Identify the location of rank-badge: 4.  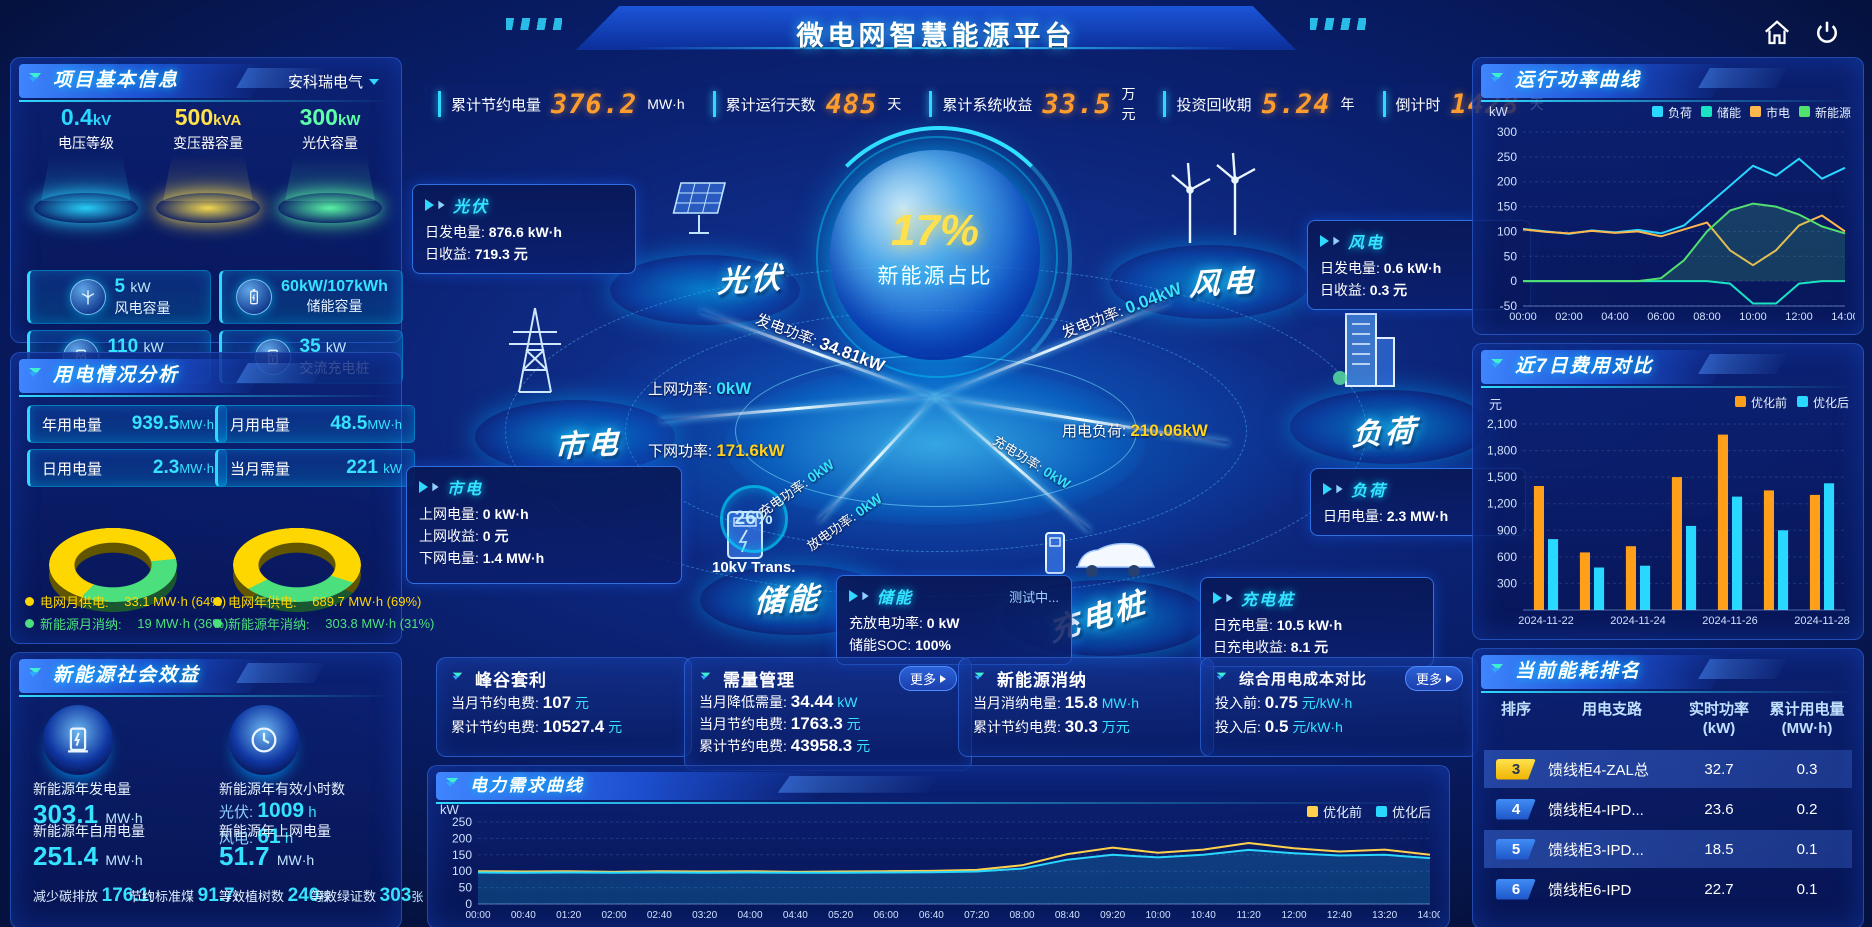
(1516, 809).